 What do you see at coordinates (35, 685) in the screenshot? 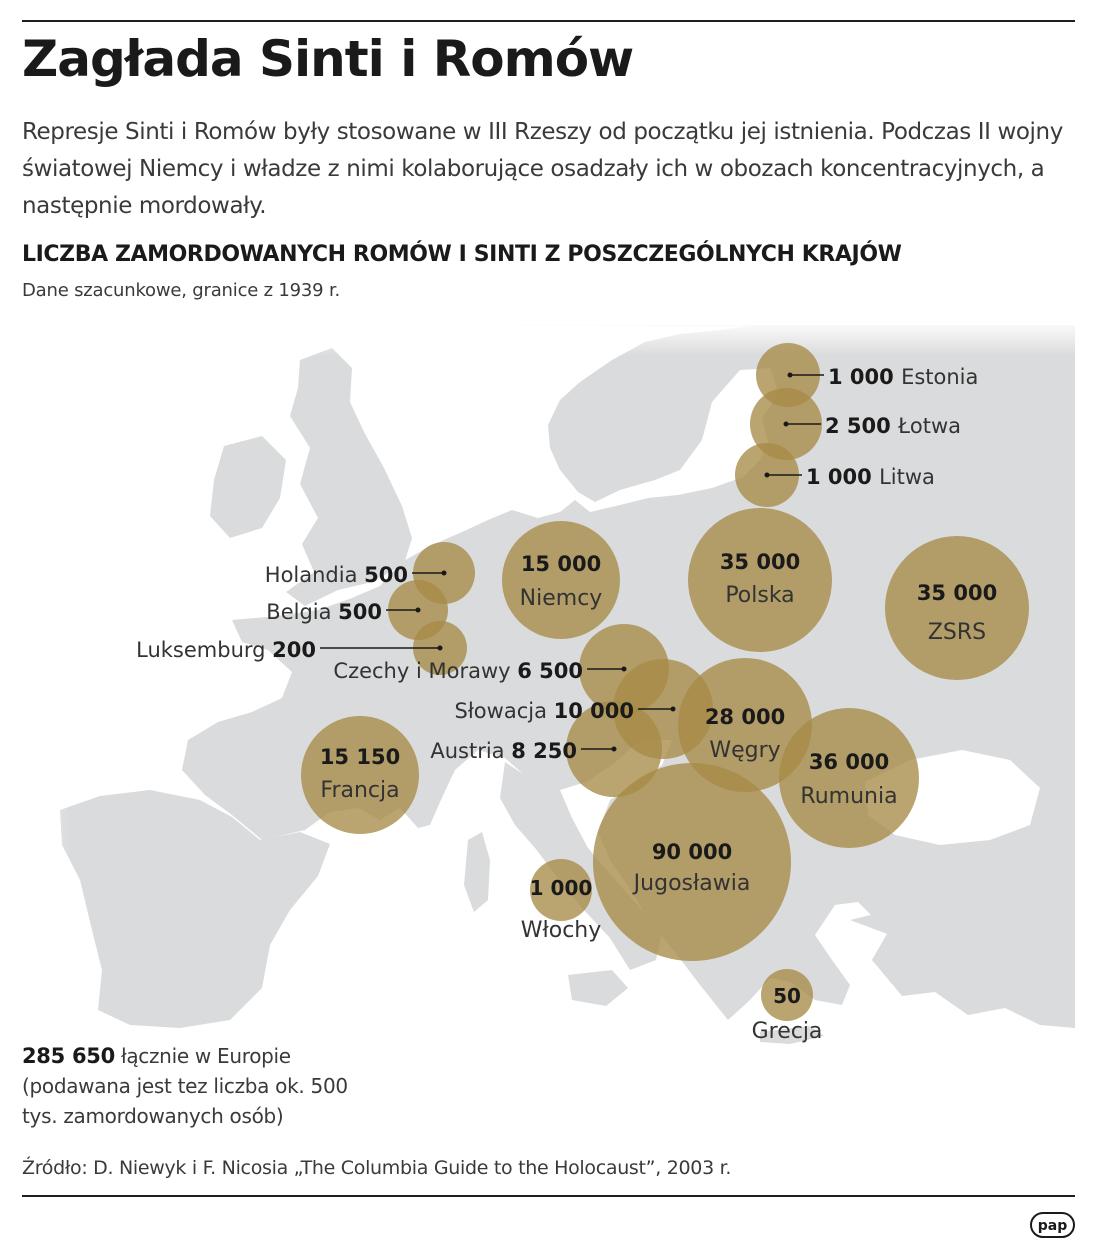
I see `map-fade-left` at bounding box center [35, 685].